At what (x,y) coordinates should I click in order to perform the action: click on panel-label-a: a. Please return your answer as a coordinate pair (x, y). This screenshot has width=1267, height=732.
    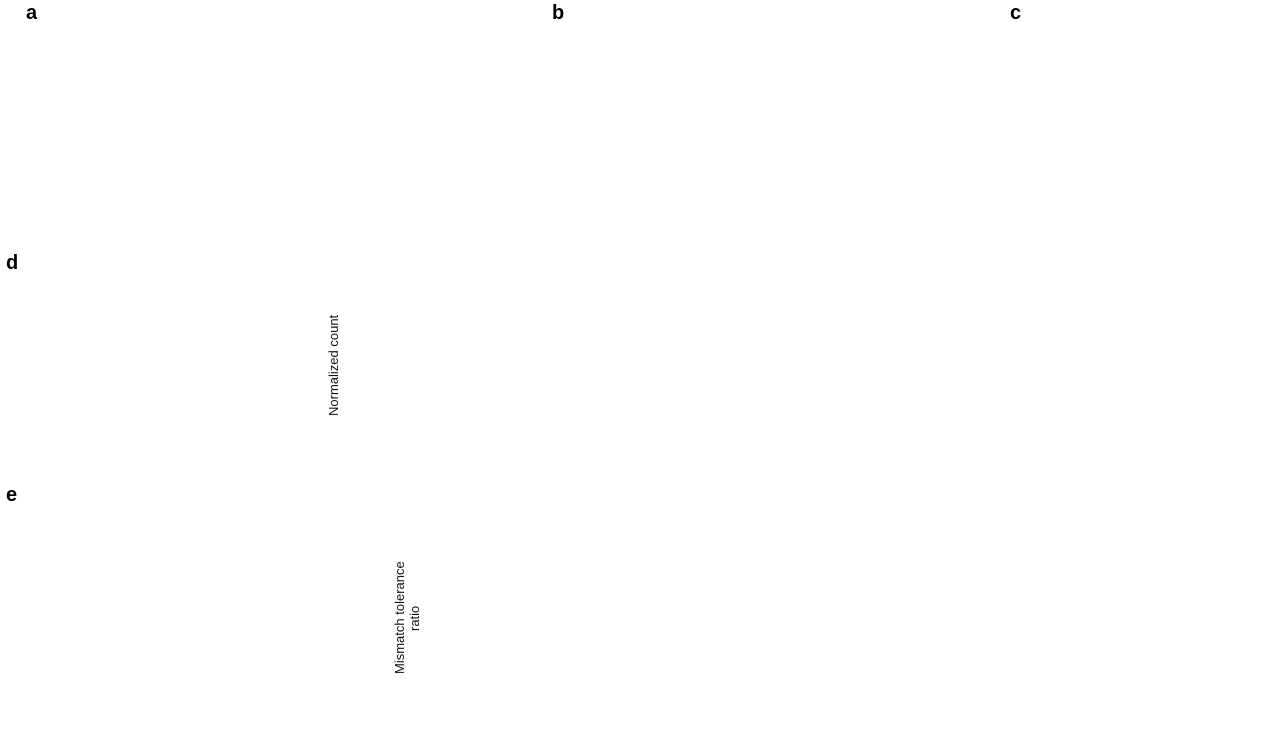
    Looking at the image, I should click on (32, 13).